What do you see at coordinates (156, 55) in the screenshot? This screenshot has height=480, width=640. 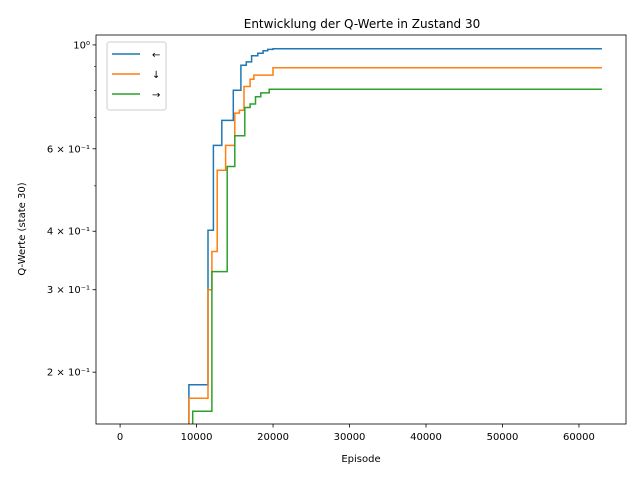 I see `legend-label-1: ←` at bounding box center [156, 55].